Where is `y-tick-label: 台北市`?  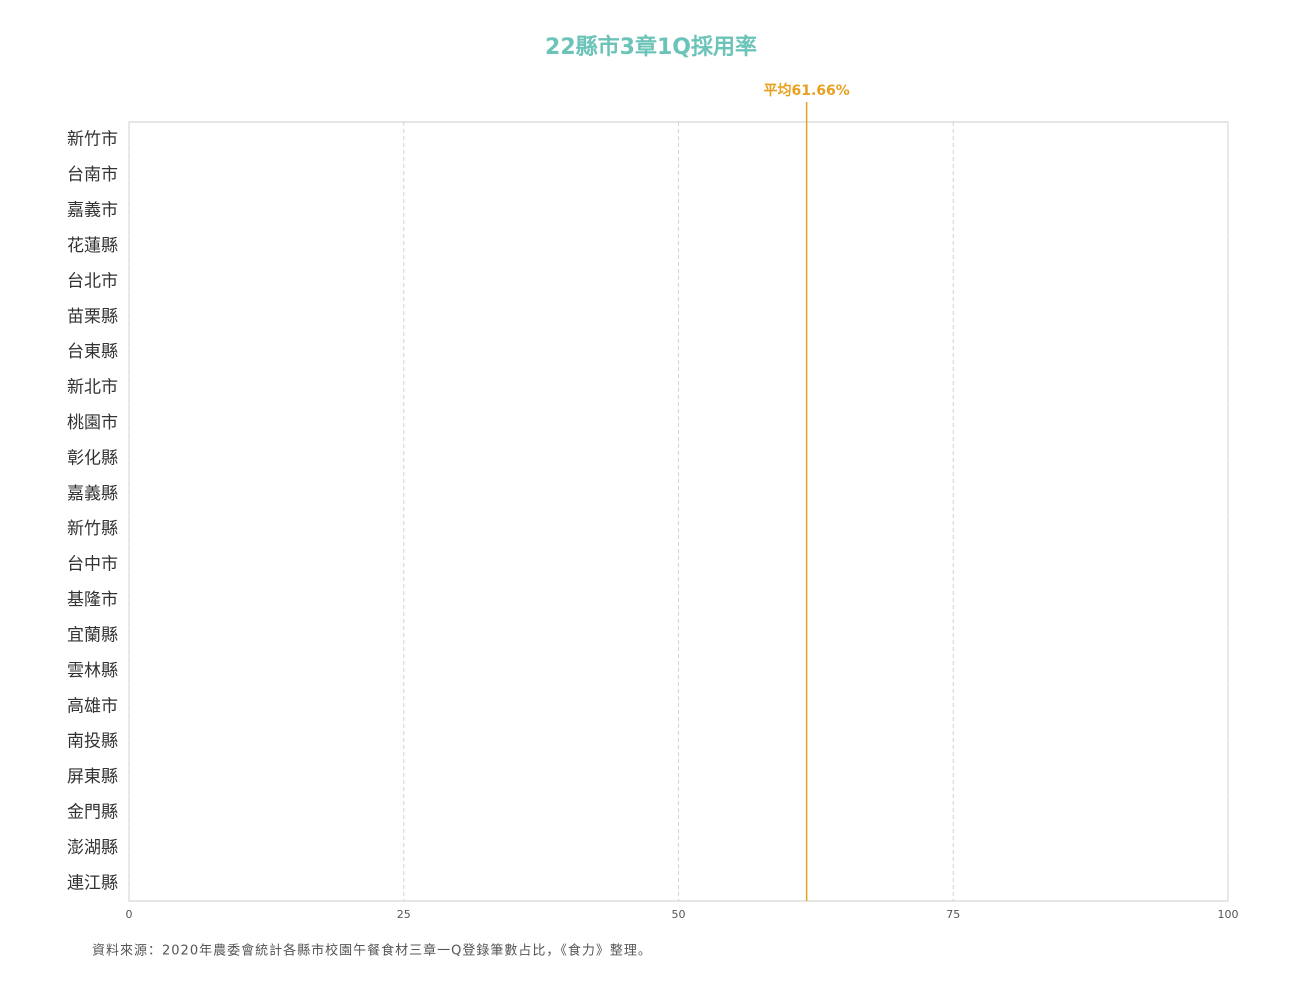
y-tick-label: 台北市 is located at coordinates (92, 281).